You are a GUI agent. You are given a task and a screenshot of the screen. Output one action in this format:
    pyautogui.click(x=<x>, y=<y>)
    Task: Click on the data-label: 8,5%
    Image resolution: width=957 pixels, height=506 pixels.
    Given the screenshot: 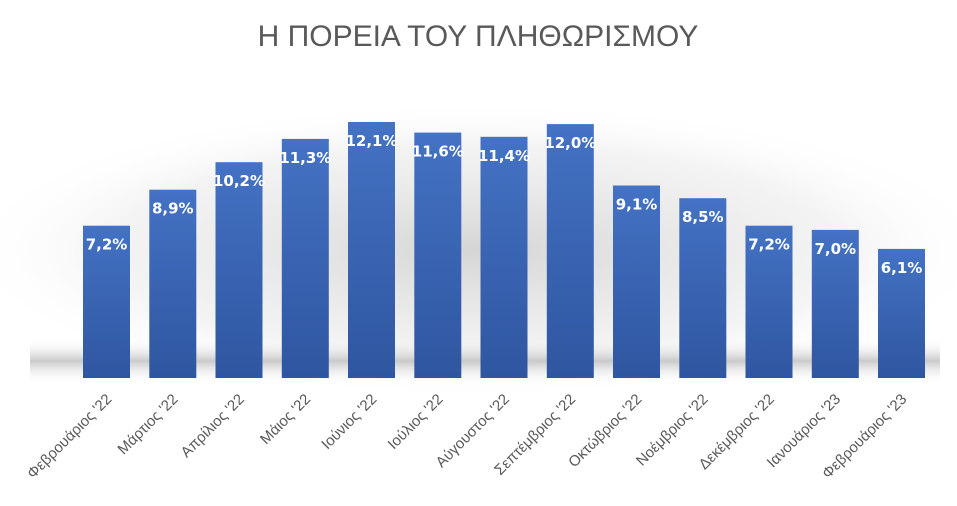 What is the action you would take?
    pyautogui.click(x=703, y=217)
    